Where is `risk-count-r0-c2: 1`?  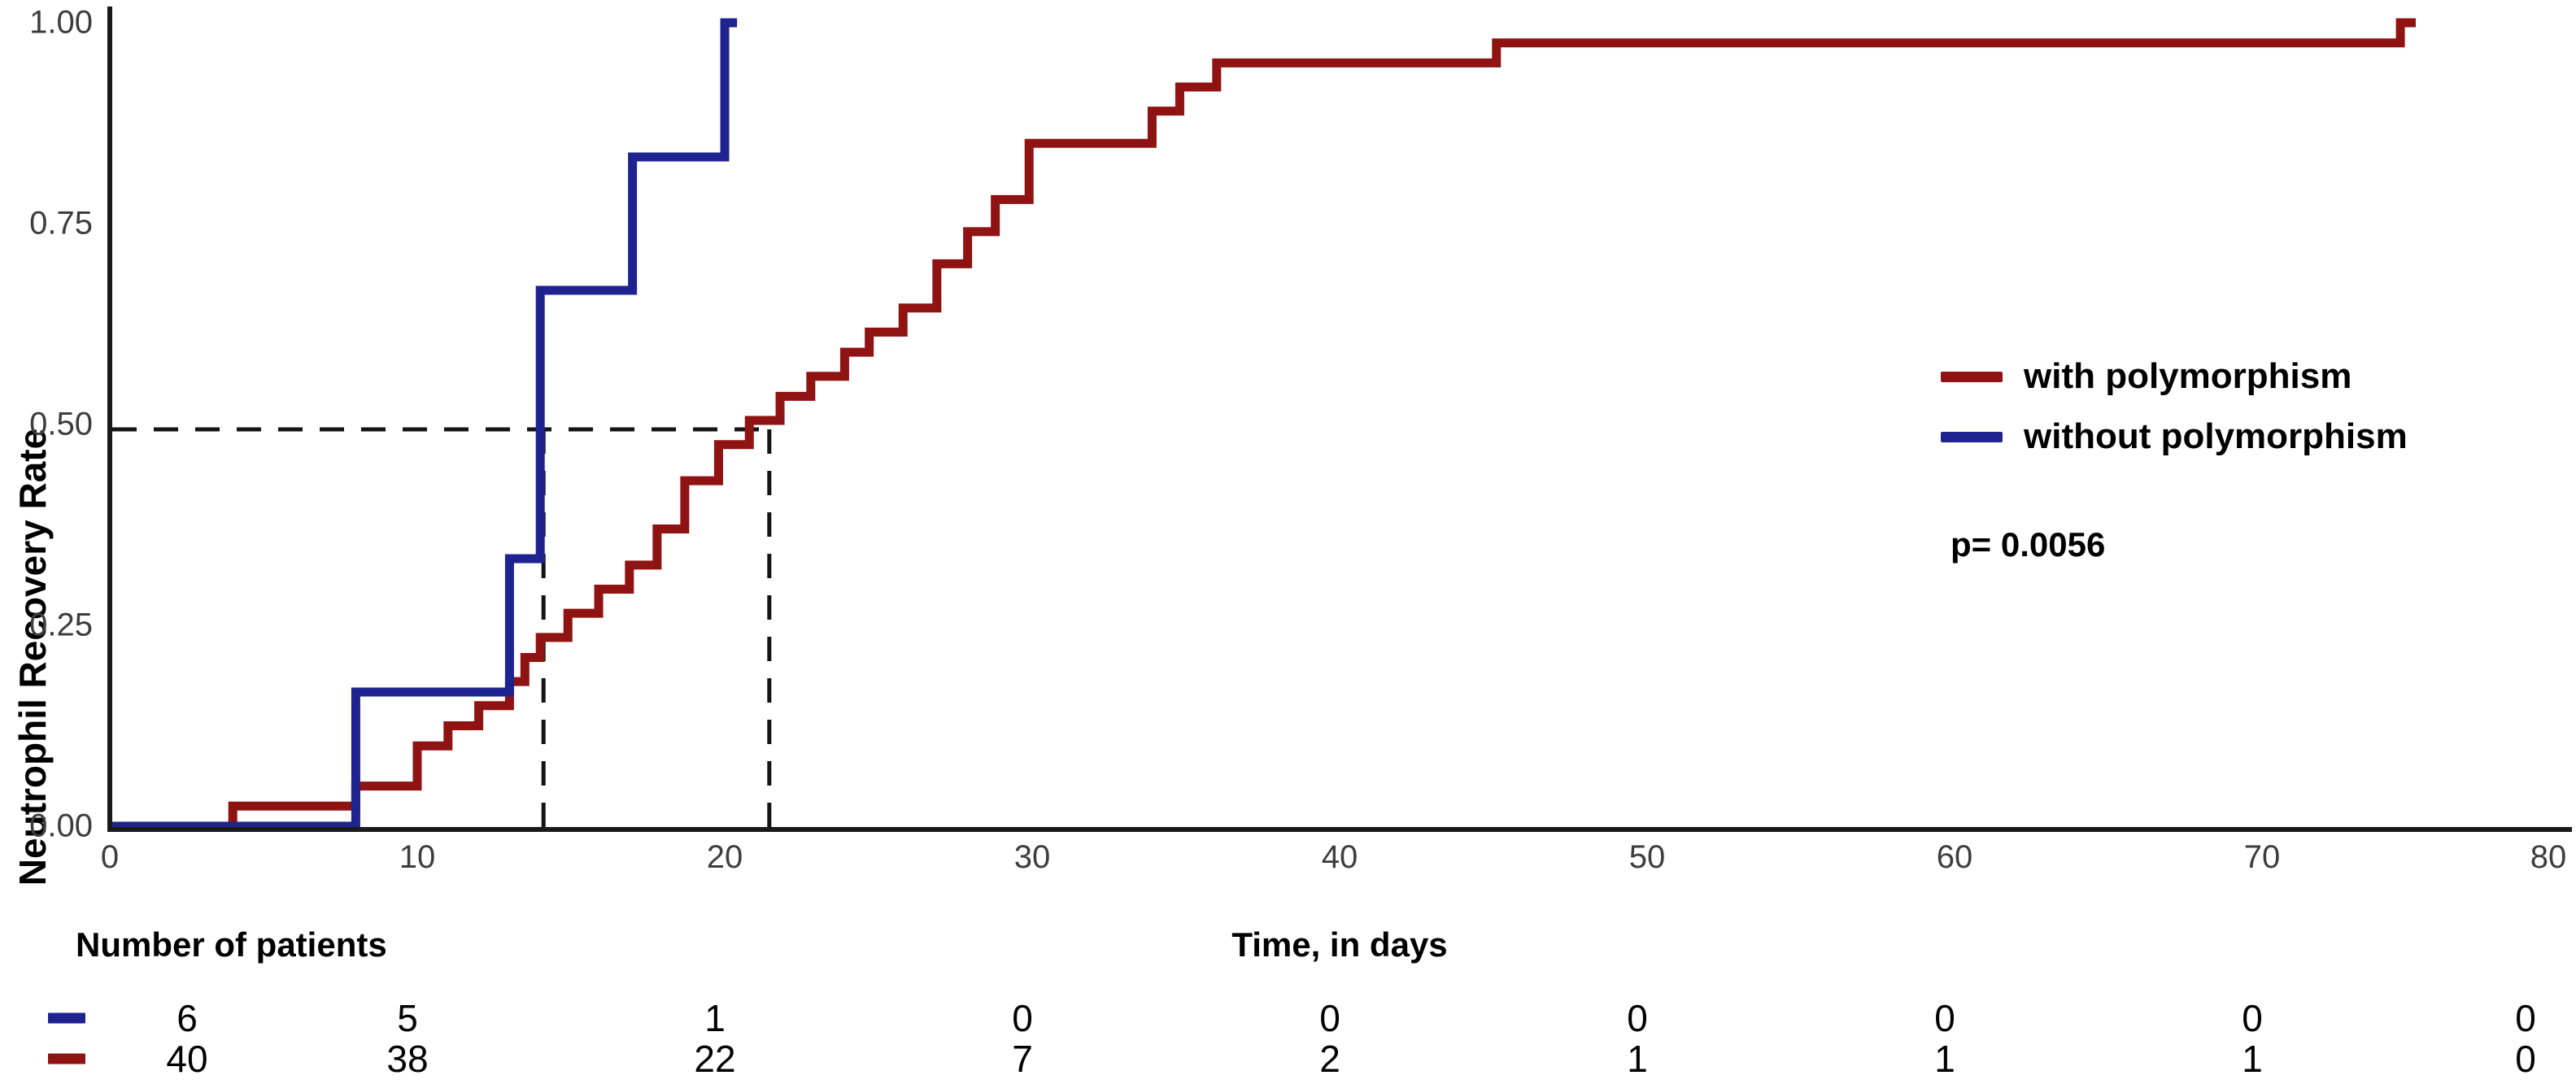
risk-count-r0-c2: 1 is located at coordinates (715, 1018).